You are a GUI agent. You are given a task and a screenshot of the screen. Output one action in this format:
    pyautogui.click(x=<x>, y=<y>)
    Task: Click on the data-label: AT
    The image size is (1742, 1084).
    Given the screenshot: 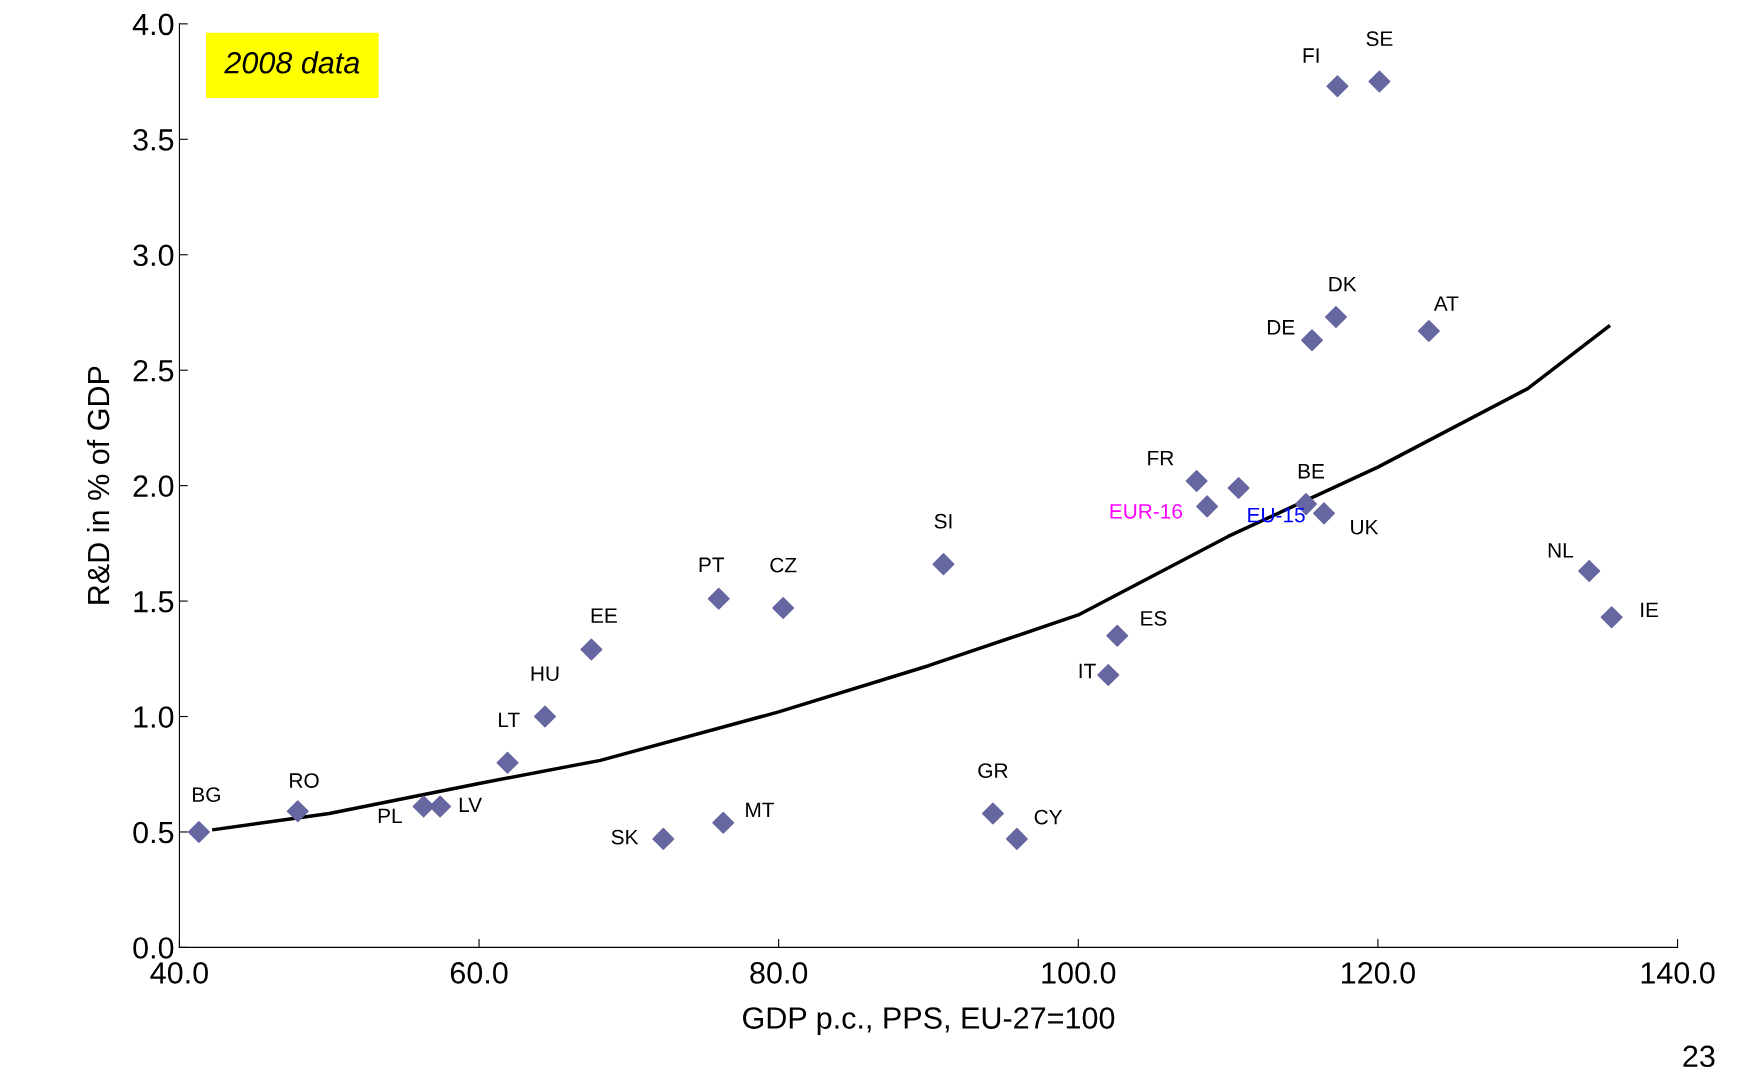 What is the action you would take?
    pyautogui.click(x=1446, y=303)
    